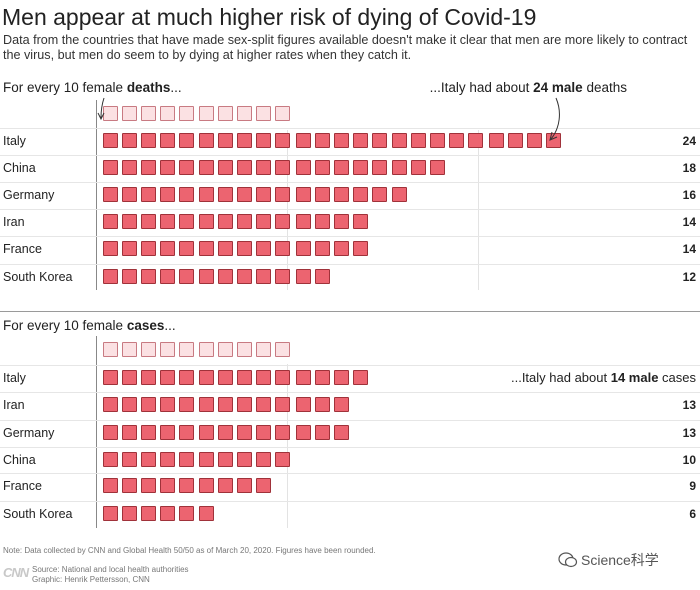 This screenshot has height=590, width=700. I want to click on deaths-row-label: China, so click(19, 168).